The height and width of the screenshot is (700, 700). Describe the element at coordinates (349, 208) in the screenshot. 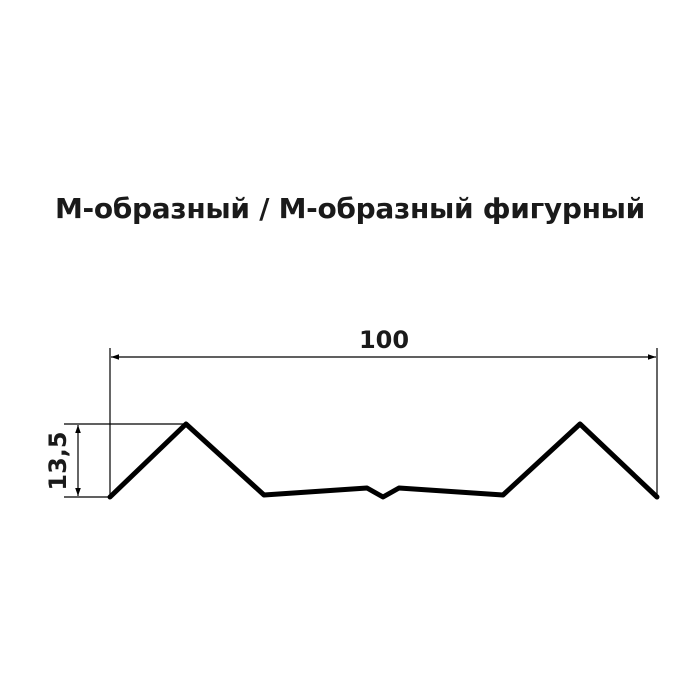

I see `diagram-title: М-образный / М-образный фигурный` at that location.